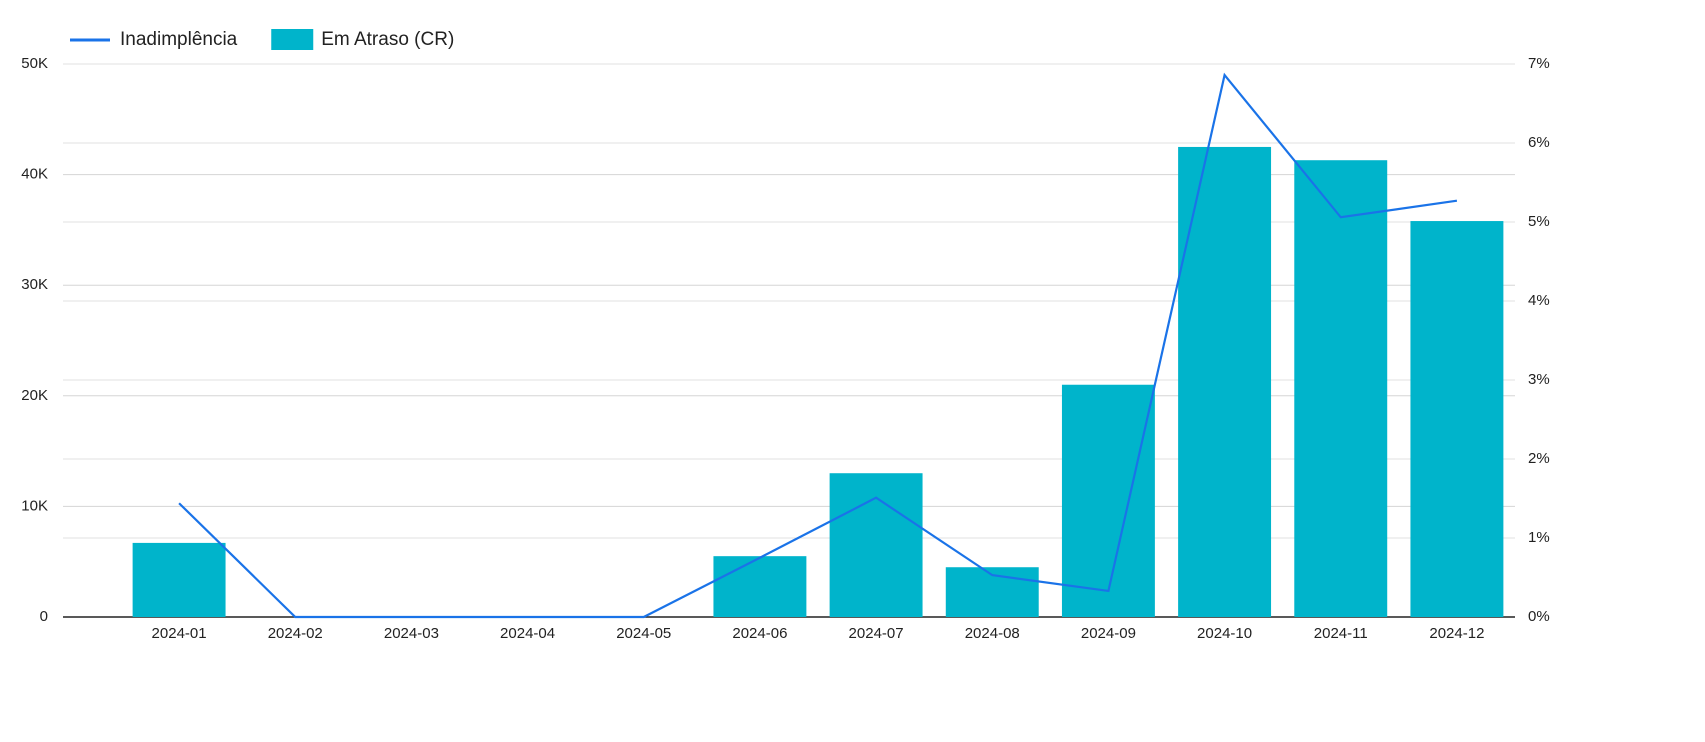 This screenshot has height=742, width=1705. I want to click on y-tick-label: 50K, so click(34, 63).